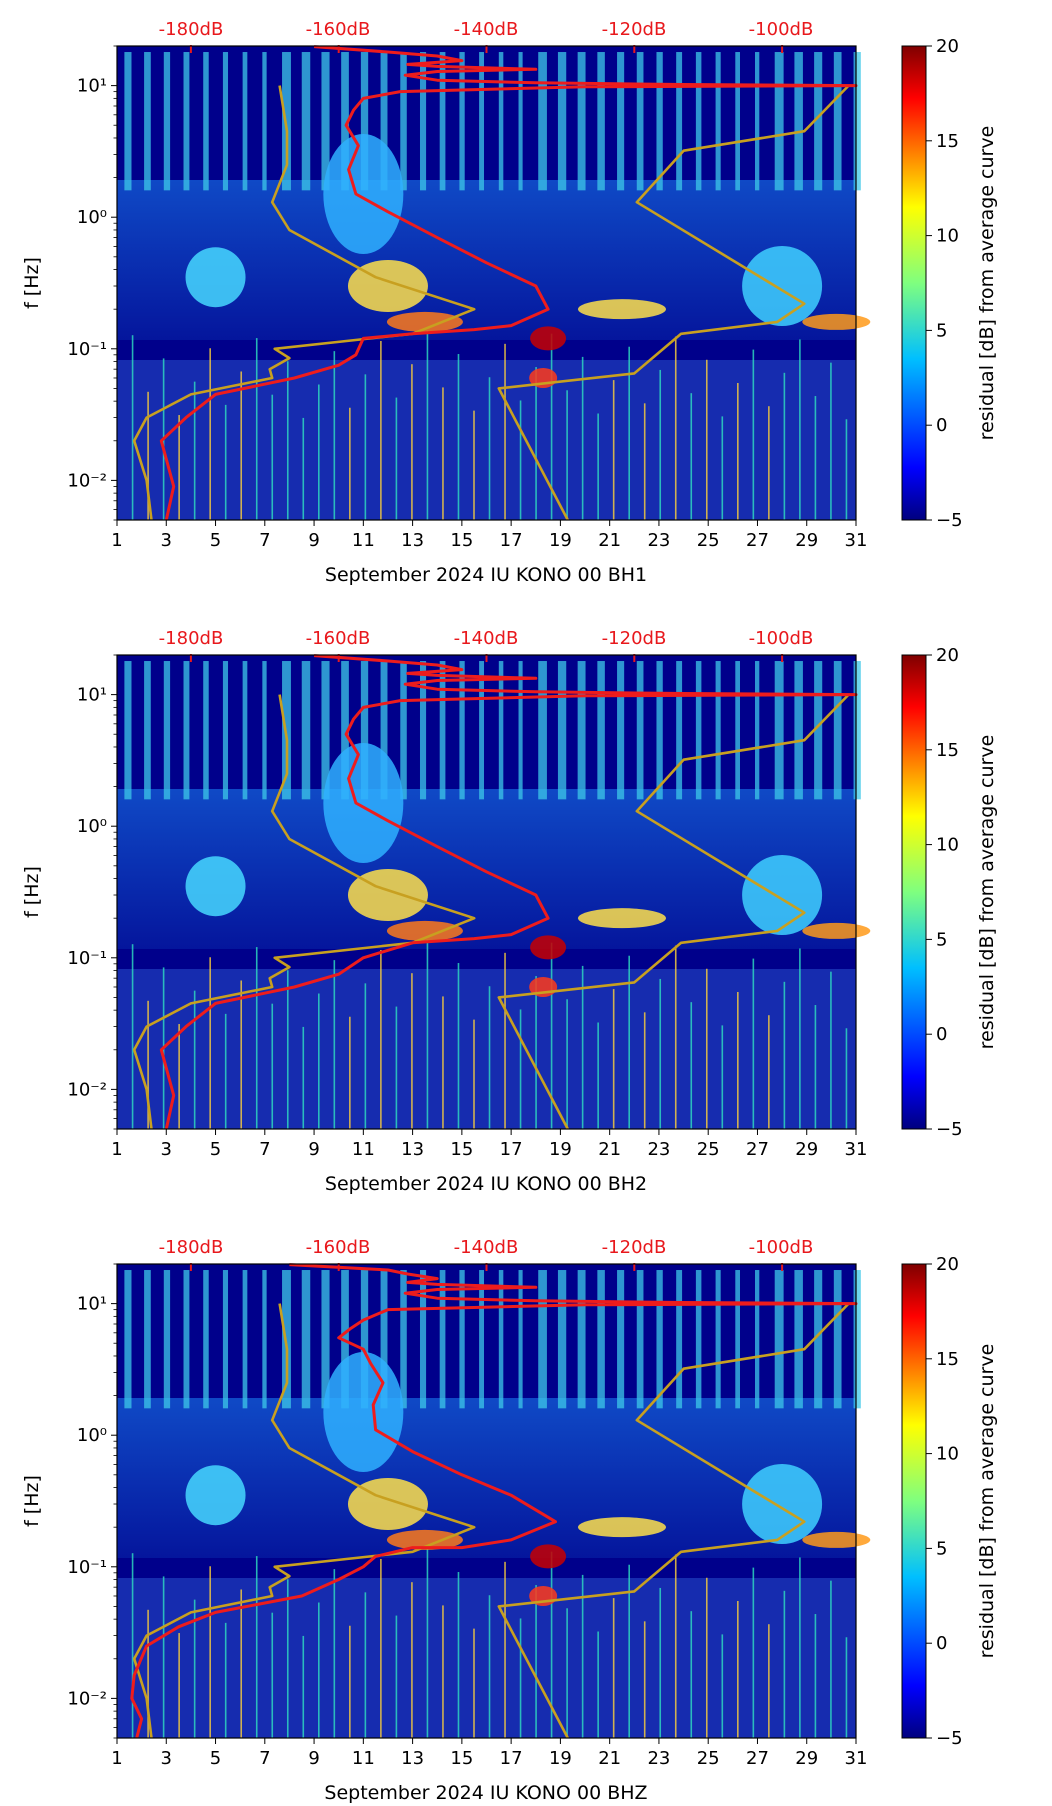  What do you see at coordinates (486, 1658) in the screenshot?
I see `heatmap-lowfreq-band` at bounding box center [486, 1658].